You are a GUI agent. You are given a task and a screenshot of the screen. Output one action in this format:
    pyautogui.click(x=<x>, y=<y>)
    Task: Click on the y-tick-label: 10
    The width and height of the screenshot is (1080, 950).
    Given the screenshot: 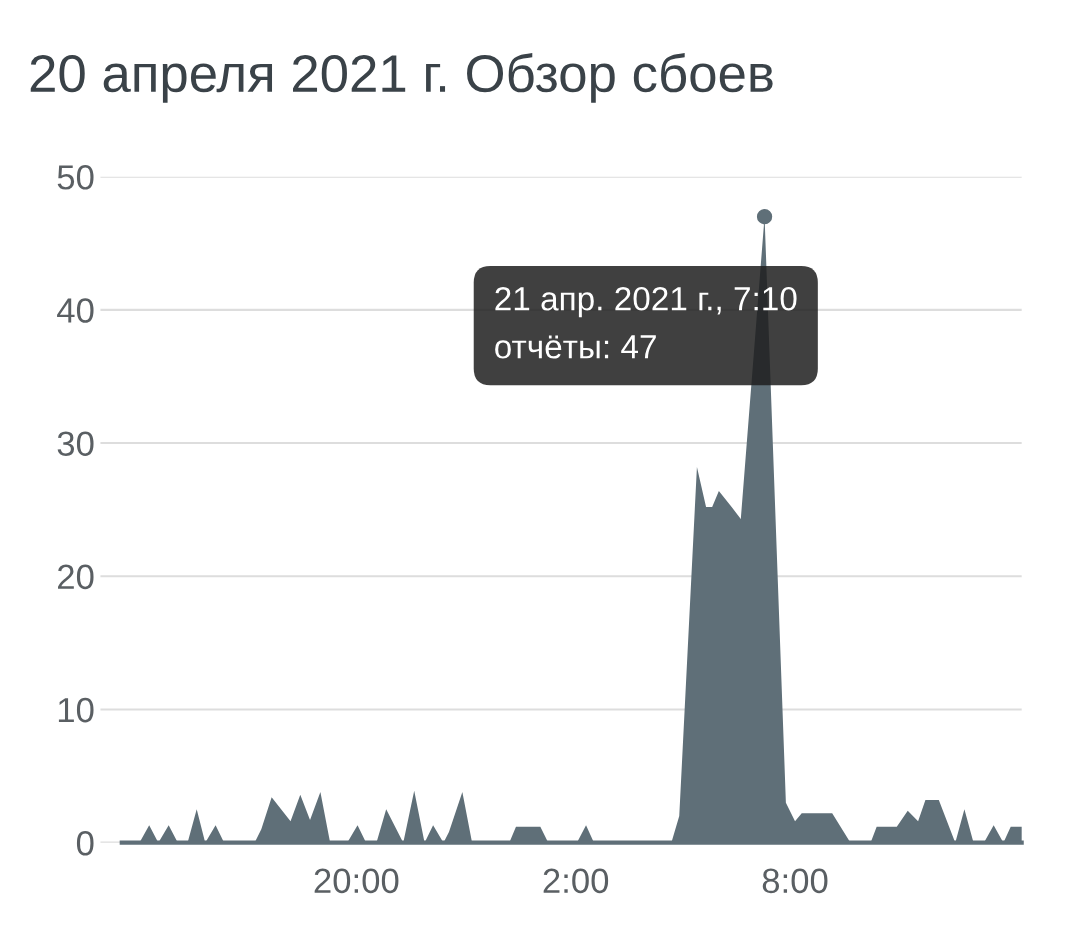 What is the action you would take?
    pyautogui.click(x=76, y=710)
    